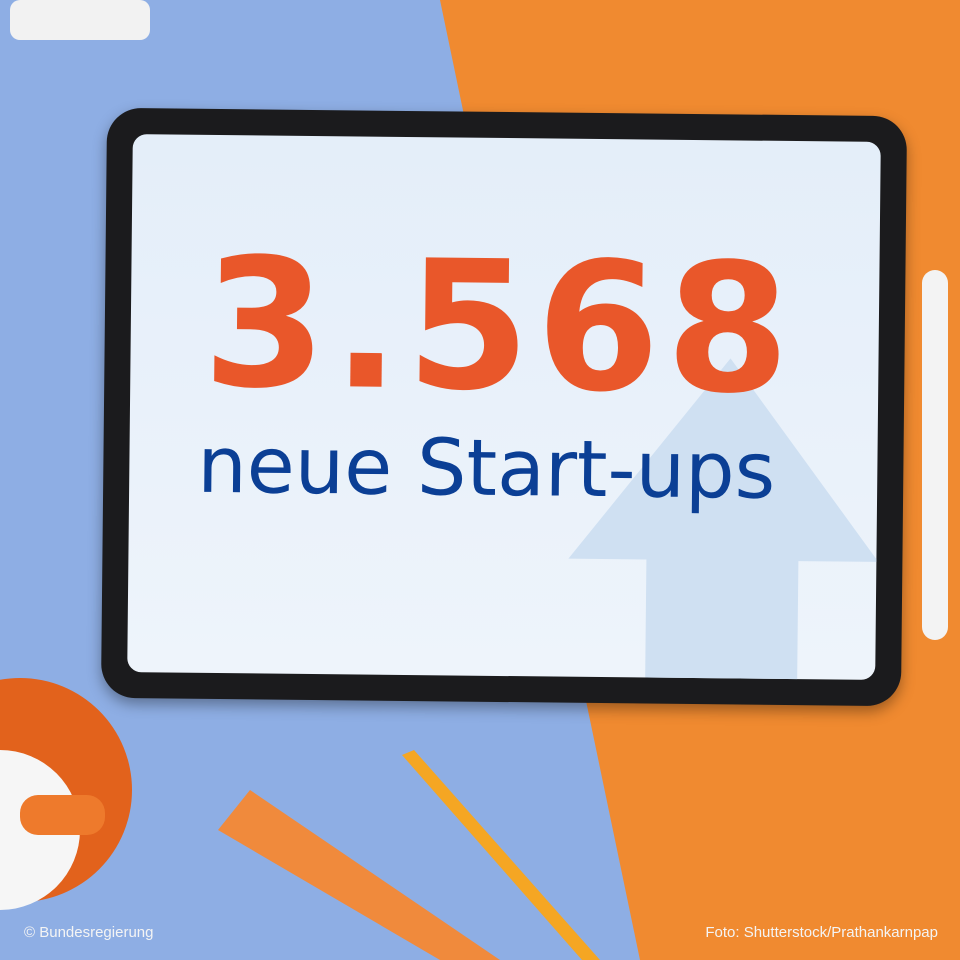 The width and height of the screenshot is (960, 960). Describe the element at coordinates (89, 932) in the screenshot. I see `copyright-credit: © Bundesregierung` at that location.